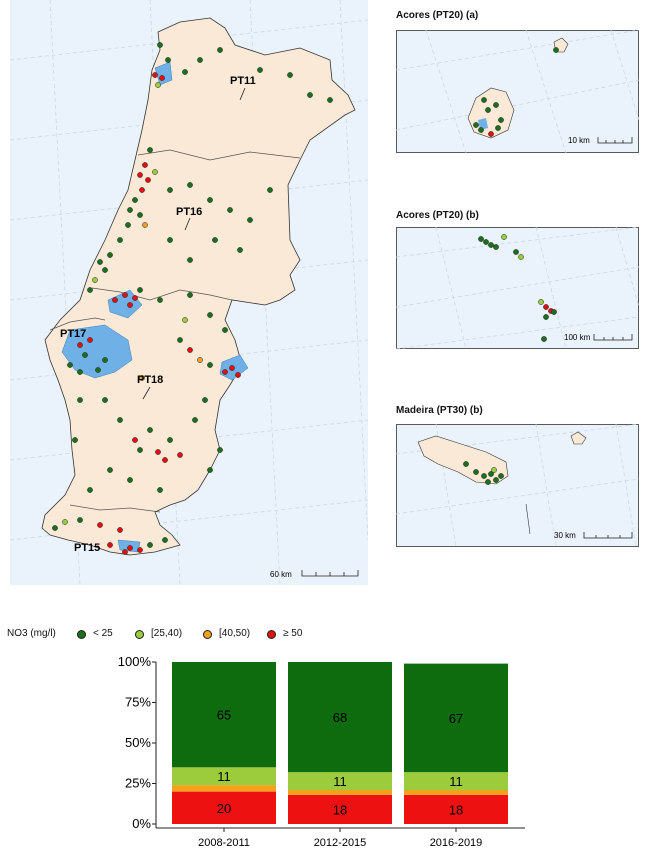  Describe the element at coordinates (138, 783) in the screenshot. I see `y-tick-label: 25%` at that location.